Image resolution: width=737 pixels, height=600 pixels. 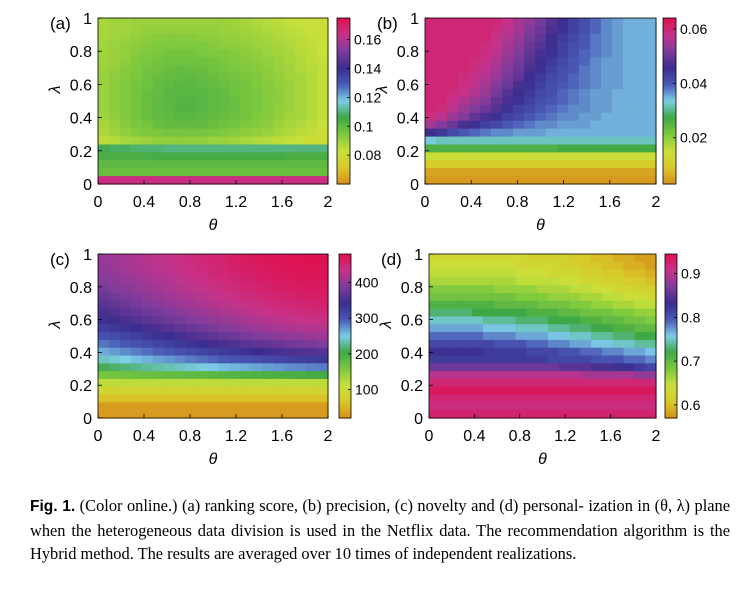 I want to click on panel-label: (a), so click(x=60, y=23).